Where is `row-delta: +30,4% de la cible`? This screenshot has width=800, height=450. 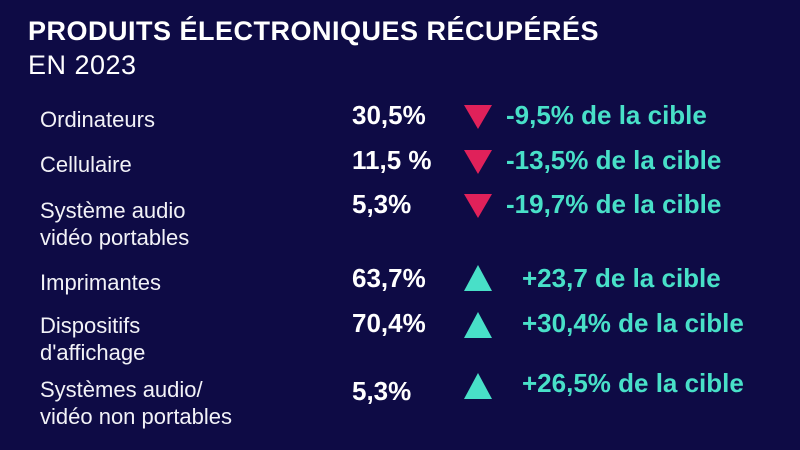 row-delta: +30,4% de la cible is located at coordinates (633, 323).